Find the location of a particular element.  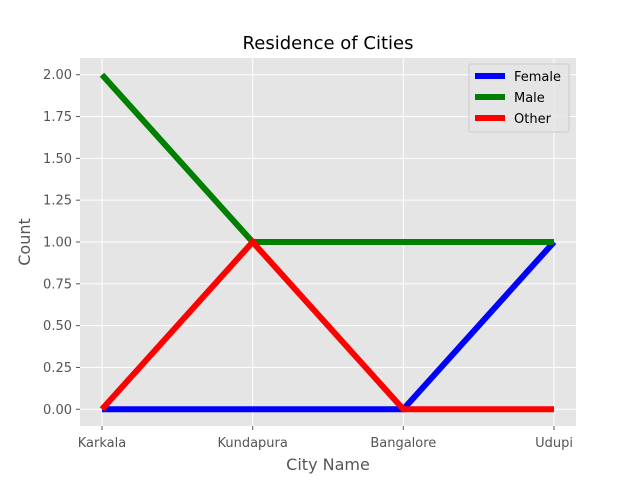

x-axis-label: City Name is located at coordinates (328, 464).